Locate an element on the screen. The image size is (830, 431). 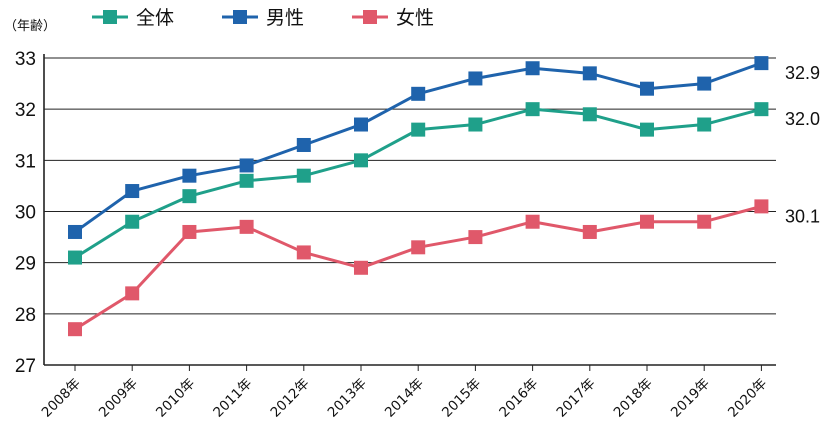
y-tick-label: 28 is located at coordinates (25, 315).